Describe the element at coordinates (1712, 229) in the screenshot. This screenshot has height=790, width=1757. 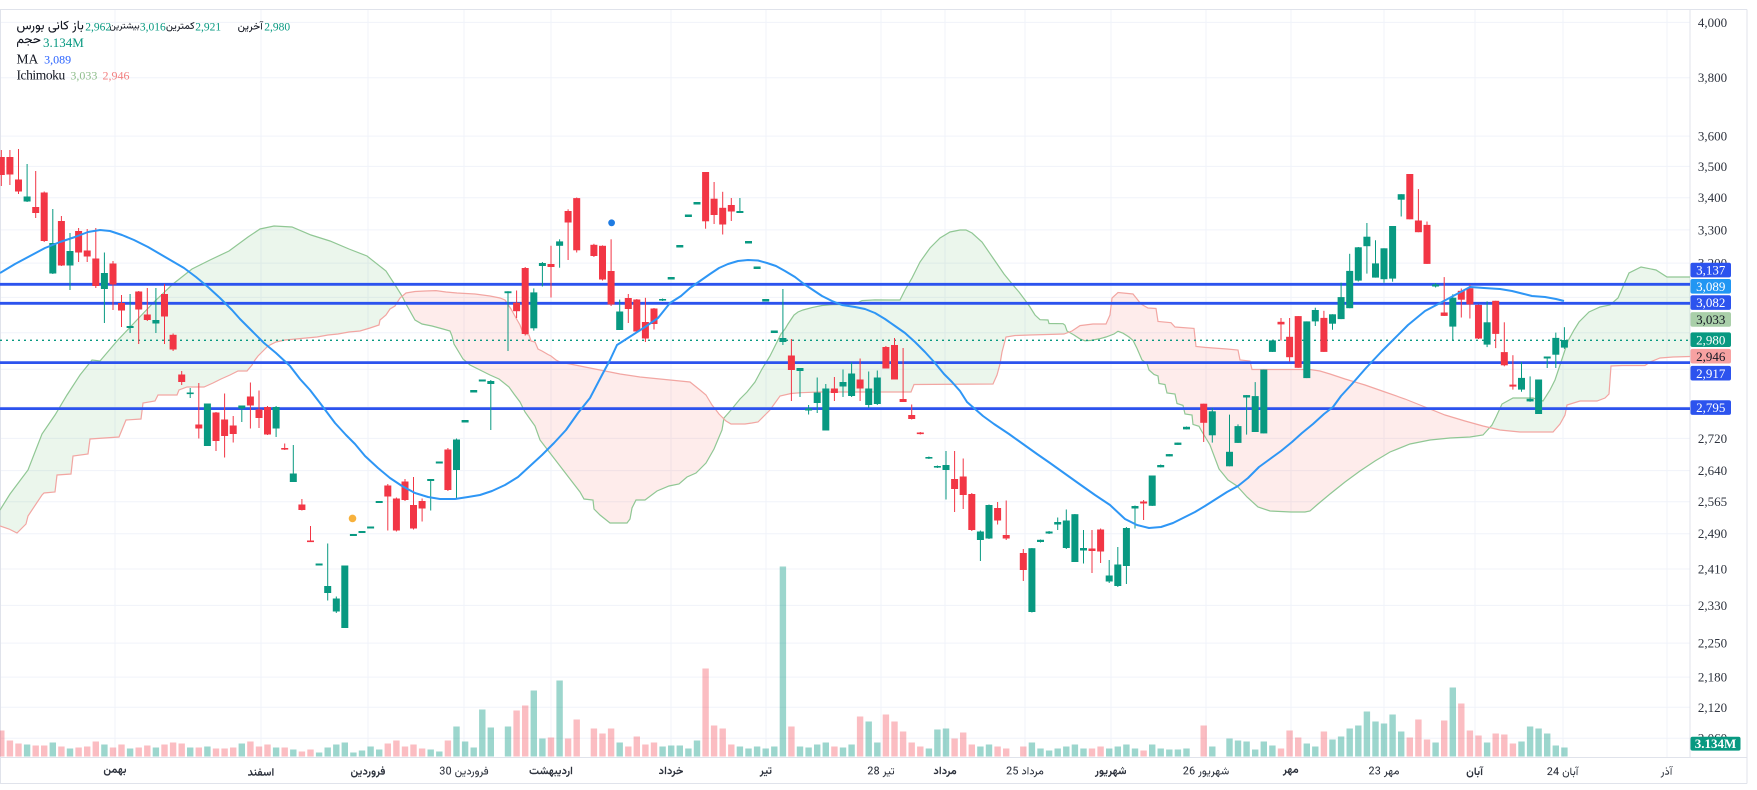
I see `svg-text: 3,300` at that location.